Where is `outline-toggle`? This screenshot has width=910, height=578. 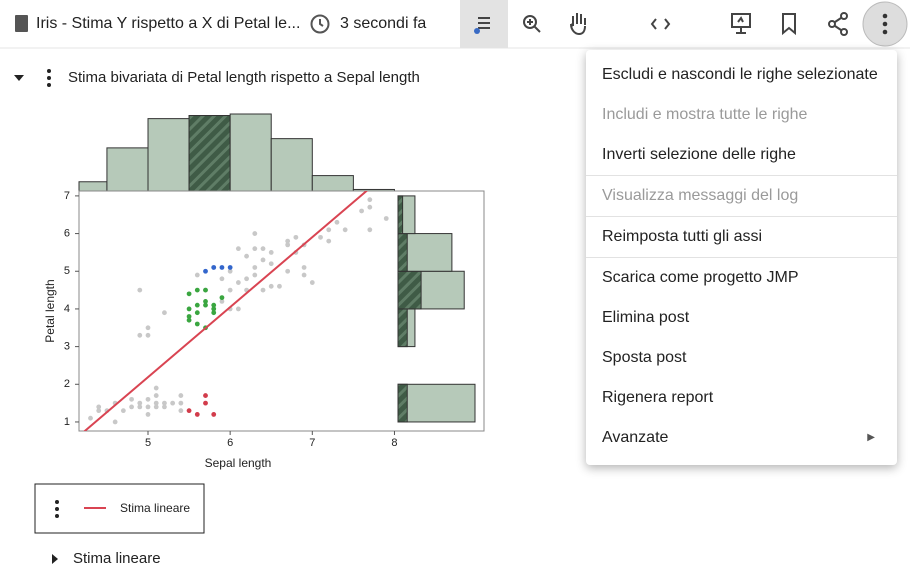 outline-toggle is located at coordinates (55, 559).